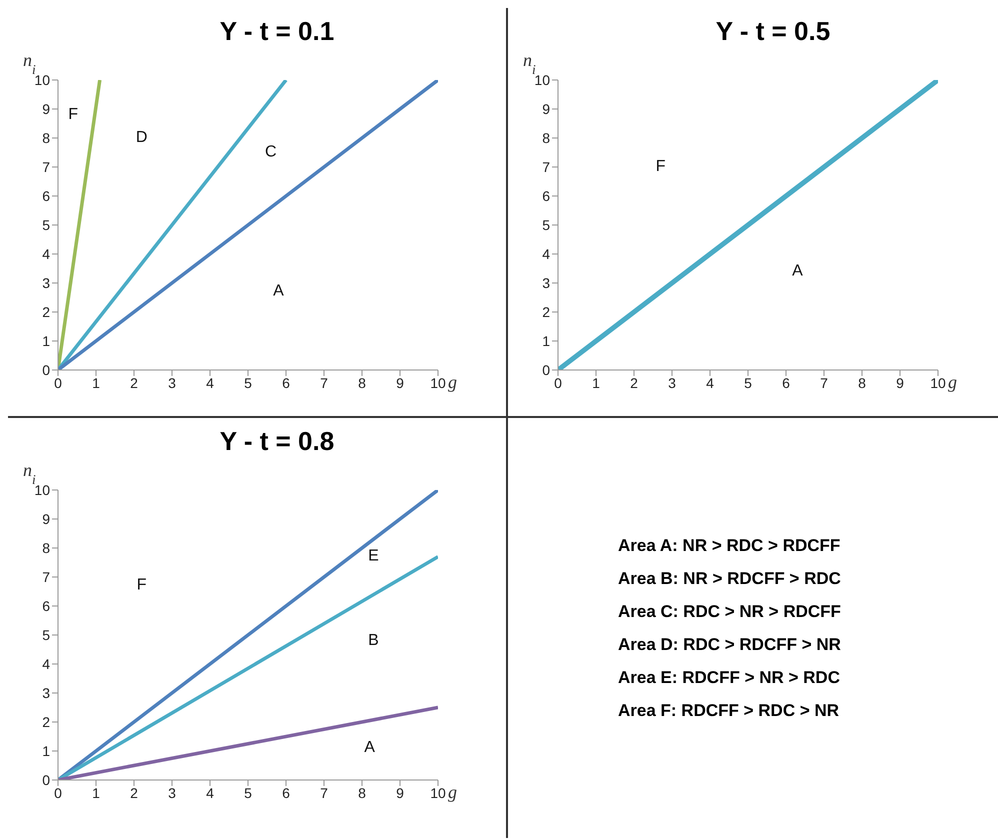  Describe the element at coordinates (730, 612) in the screenshot. I see `text: Area C: RDC > NR > RDCFF` at that location.